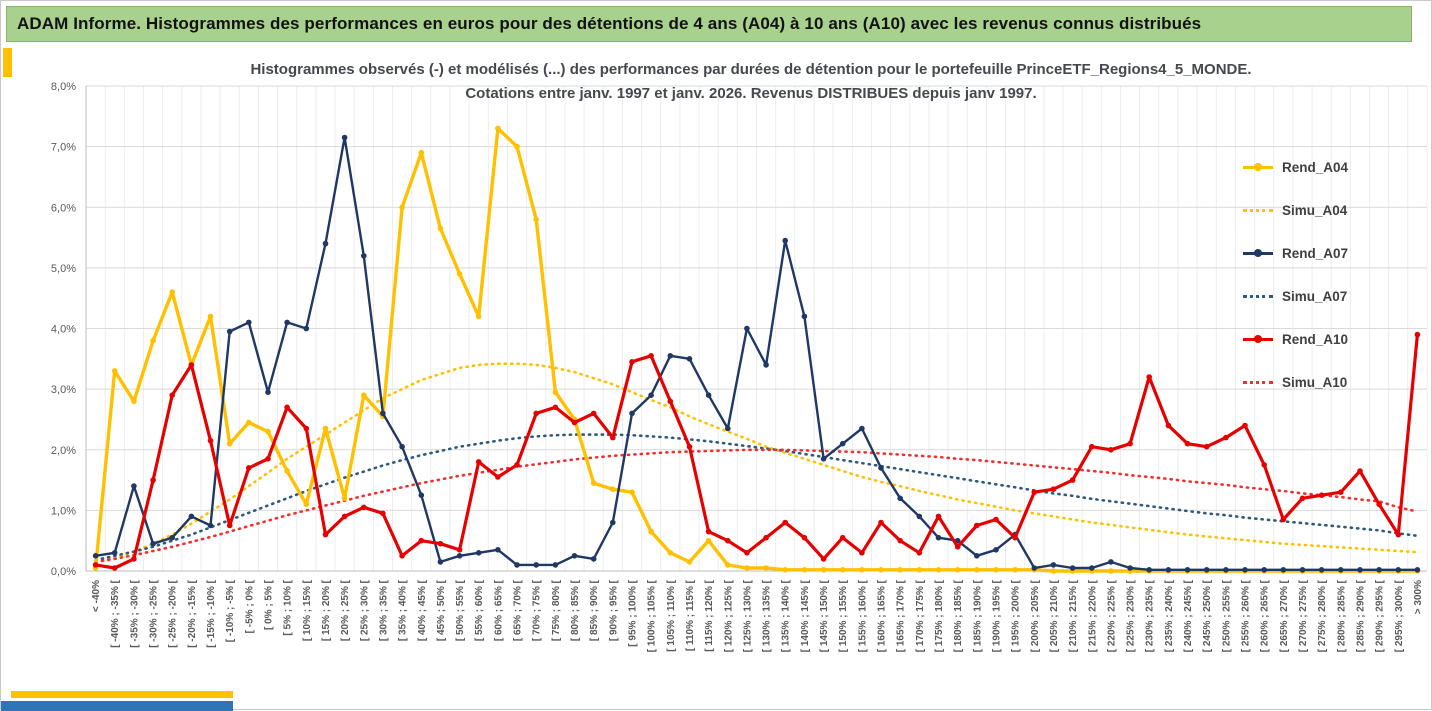 This screenshot has height=711, width=1432. Describe the element at coordinates (479, 610) in the screenshot. I see `svg-text: [ 55% ; 60% [` at that location.